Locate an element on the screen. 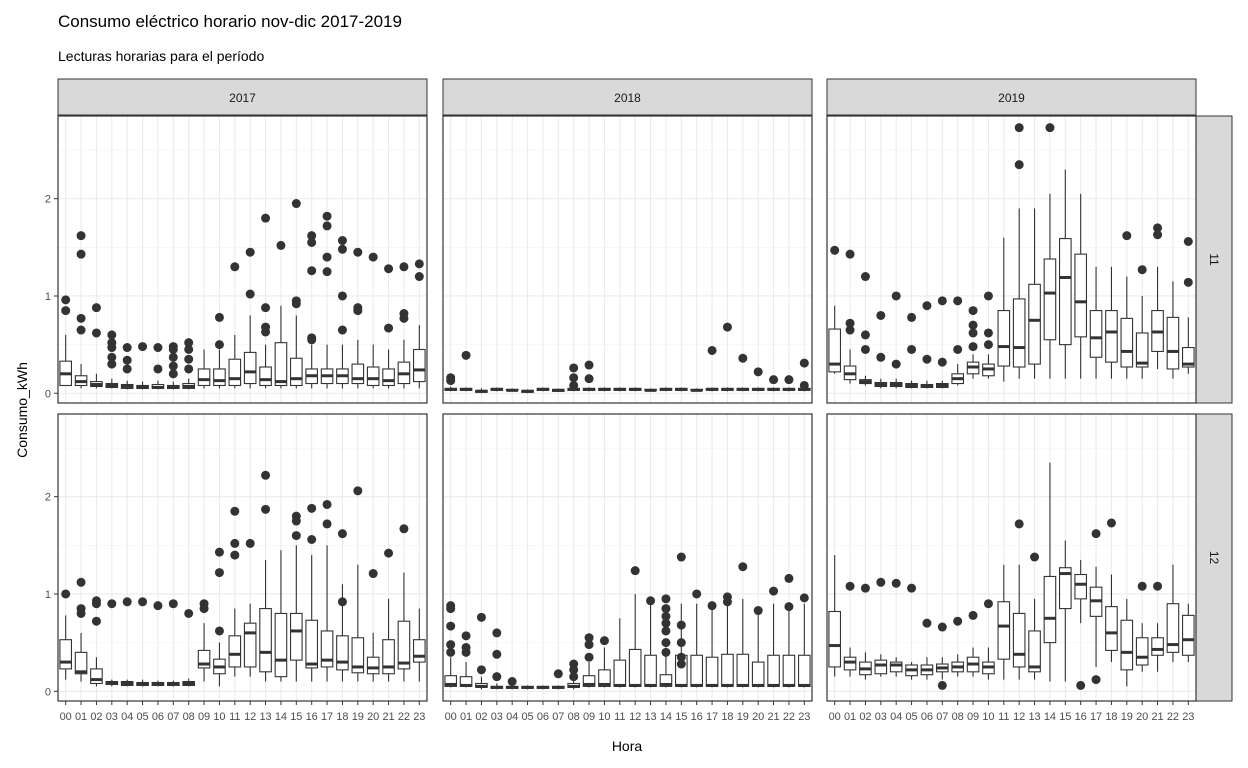 Image resolution: width=1248 pixels, height=768 pixels. x-tick-label-13: 13 is located at coordinates (1034, 717).